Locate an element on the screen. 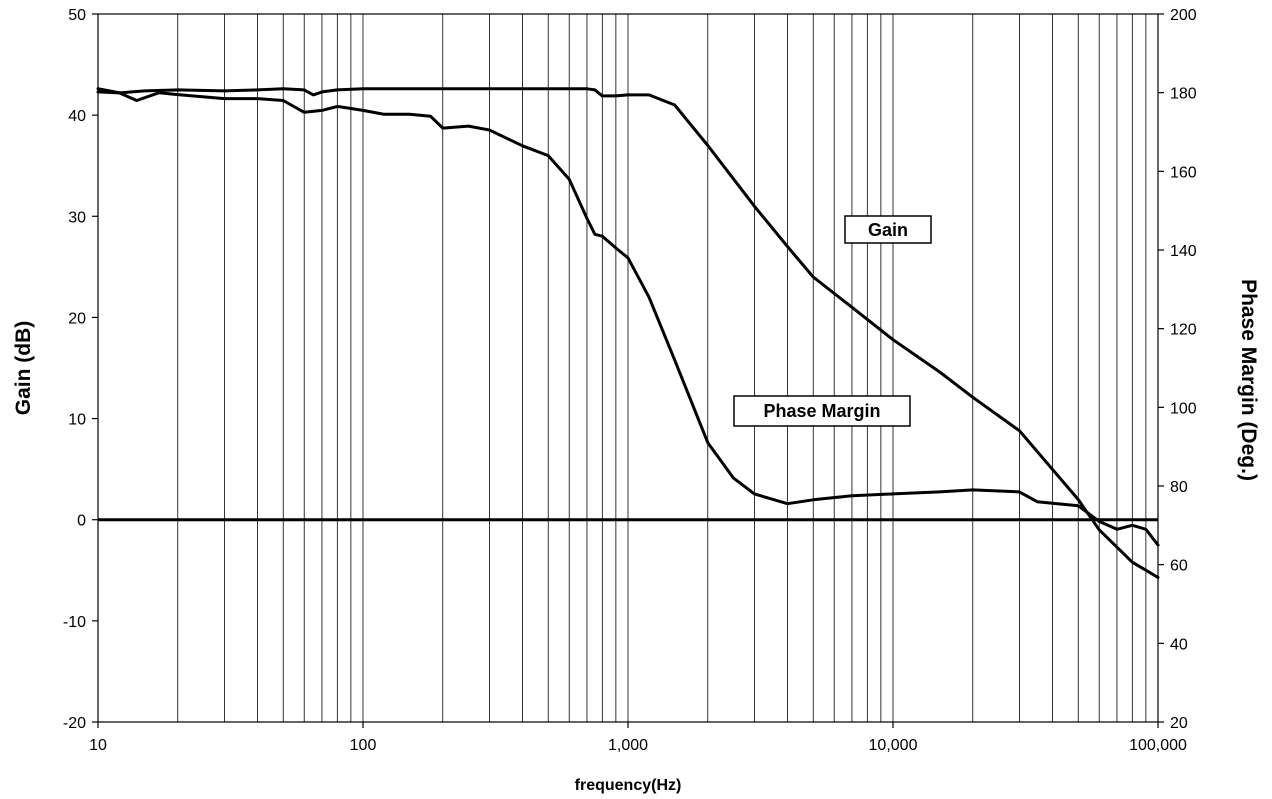 Image resolution: width=1272 pixels, height=799 pixels. y-tick-label: 30 is located at coordinates (77, 217).